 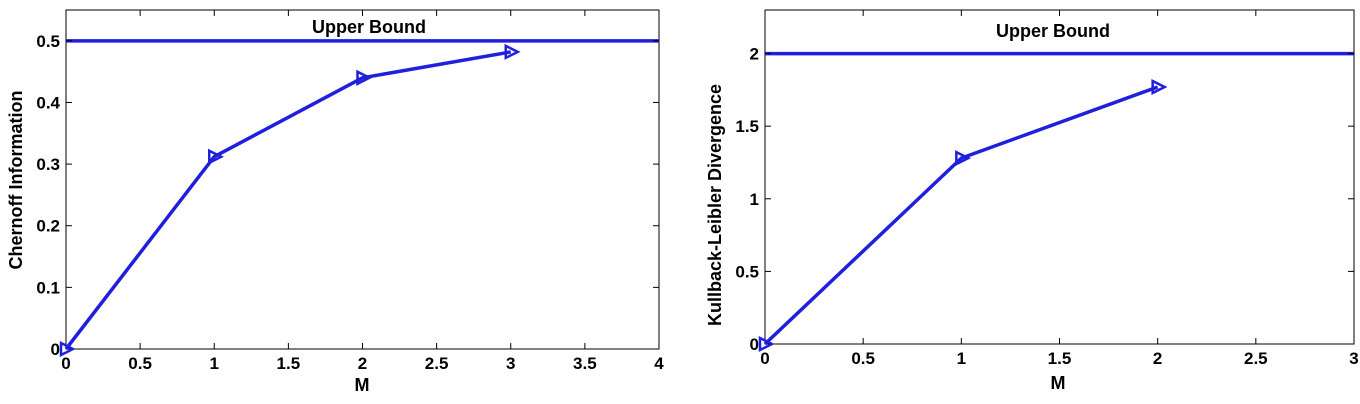 What do you see at coordinates (362, 385) in the screenshot?
I see `x-axis-label-left: M` at bounding box center [362, 385].